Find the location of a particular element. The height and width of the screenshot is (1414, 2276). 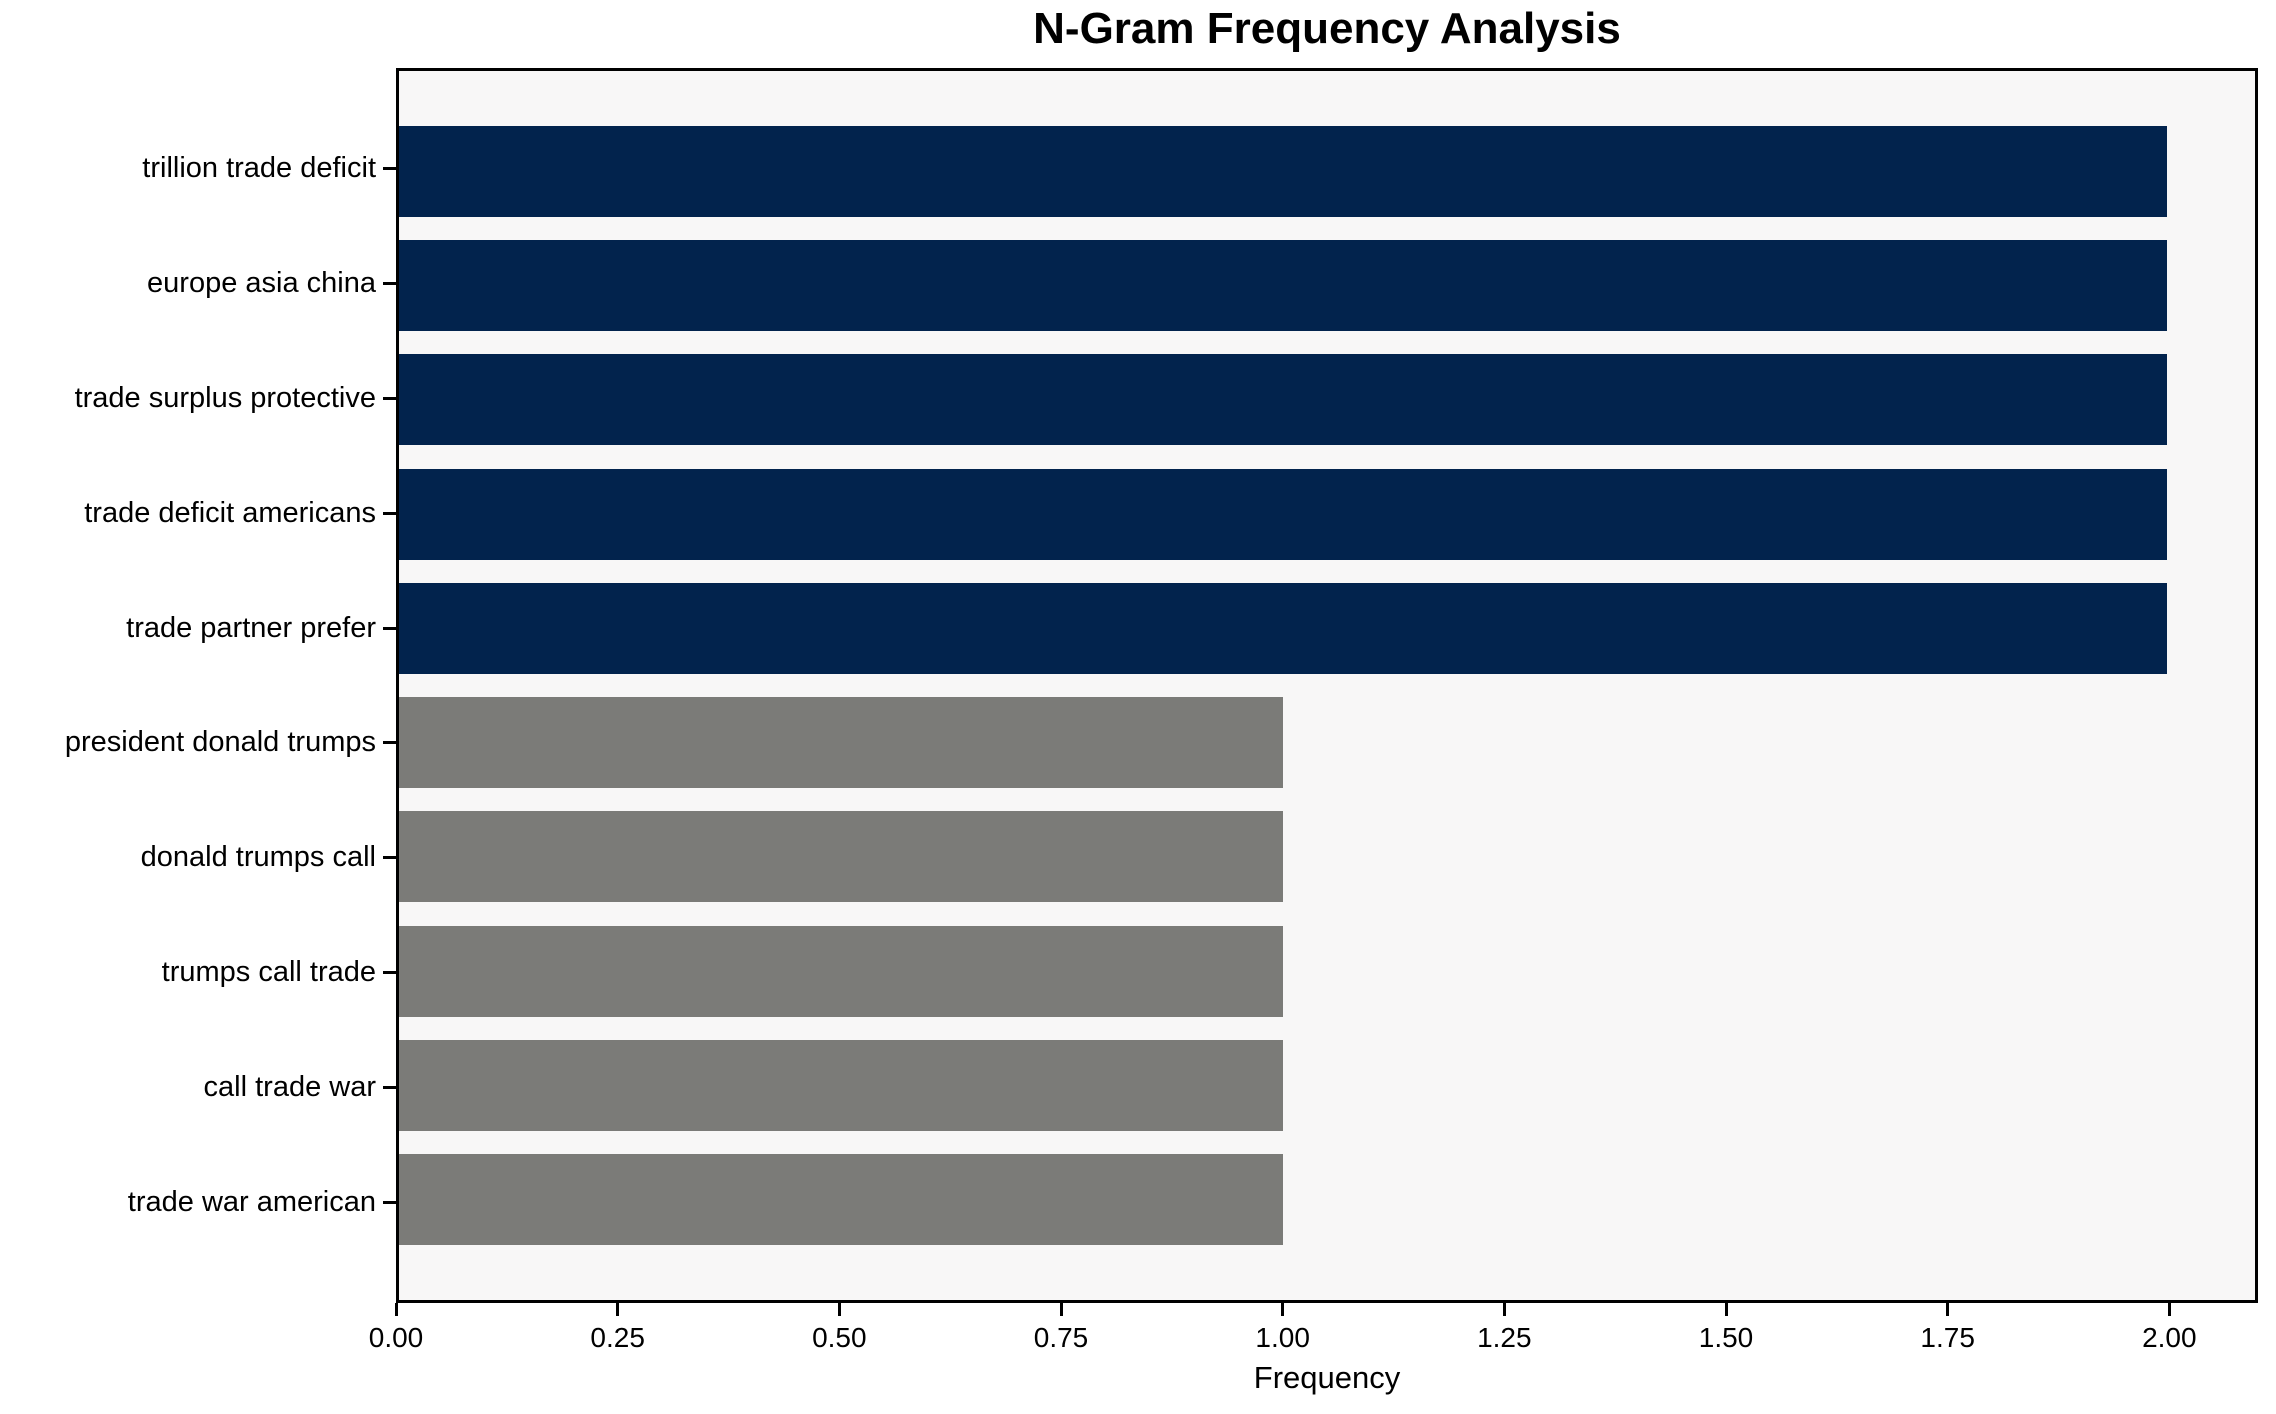

x-tick-label: 0.25 is located at coordinates (617, 1337).